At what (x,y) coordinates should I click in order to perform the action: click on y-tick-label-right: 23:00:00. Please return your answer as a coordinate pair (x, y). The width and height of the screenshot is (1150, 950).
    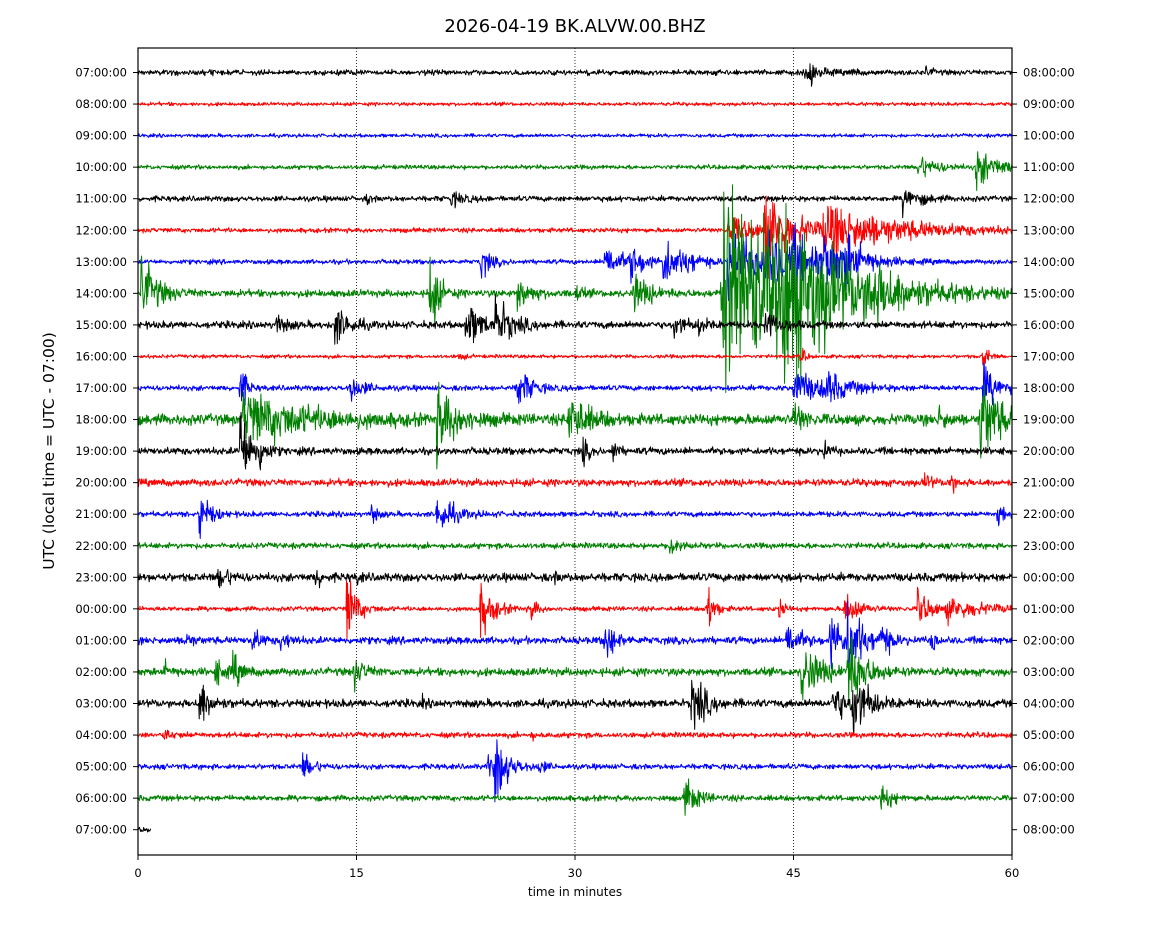
    Looking at the image, I should click on (1049, 546).